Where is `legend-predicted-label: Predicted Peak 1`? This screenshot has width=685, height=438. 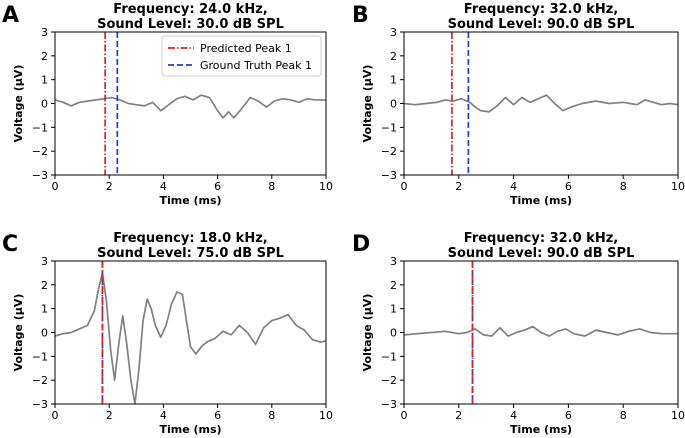
legend-predicted-label: Predicted Peak 1 is located at coordinates (246, 48).